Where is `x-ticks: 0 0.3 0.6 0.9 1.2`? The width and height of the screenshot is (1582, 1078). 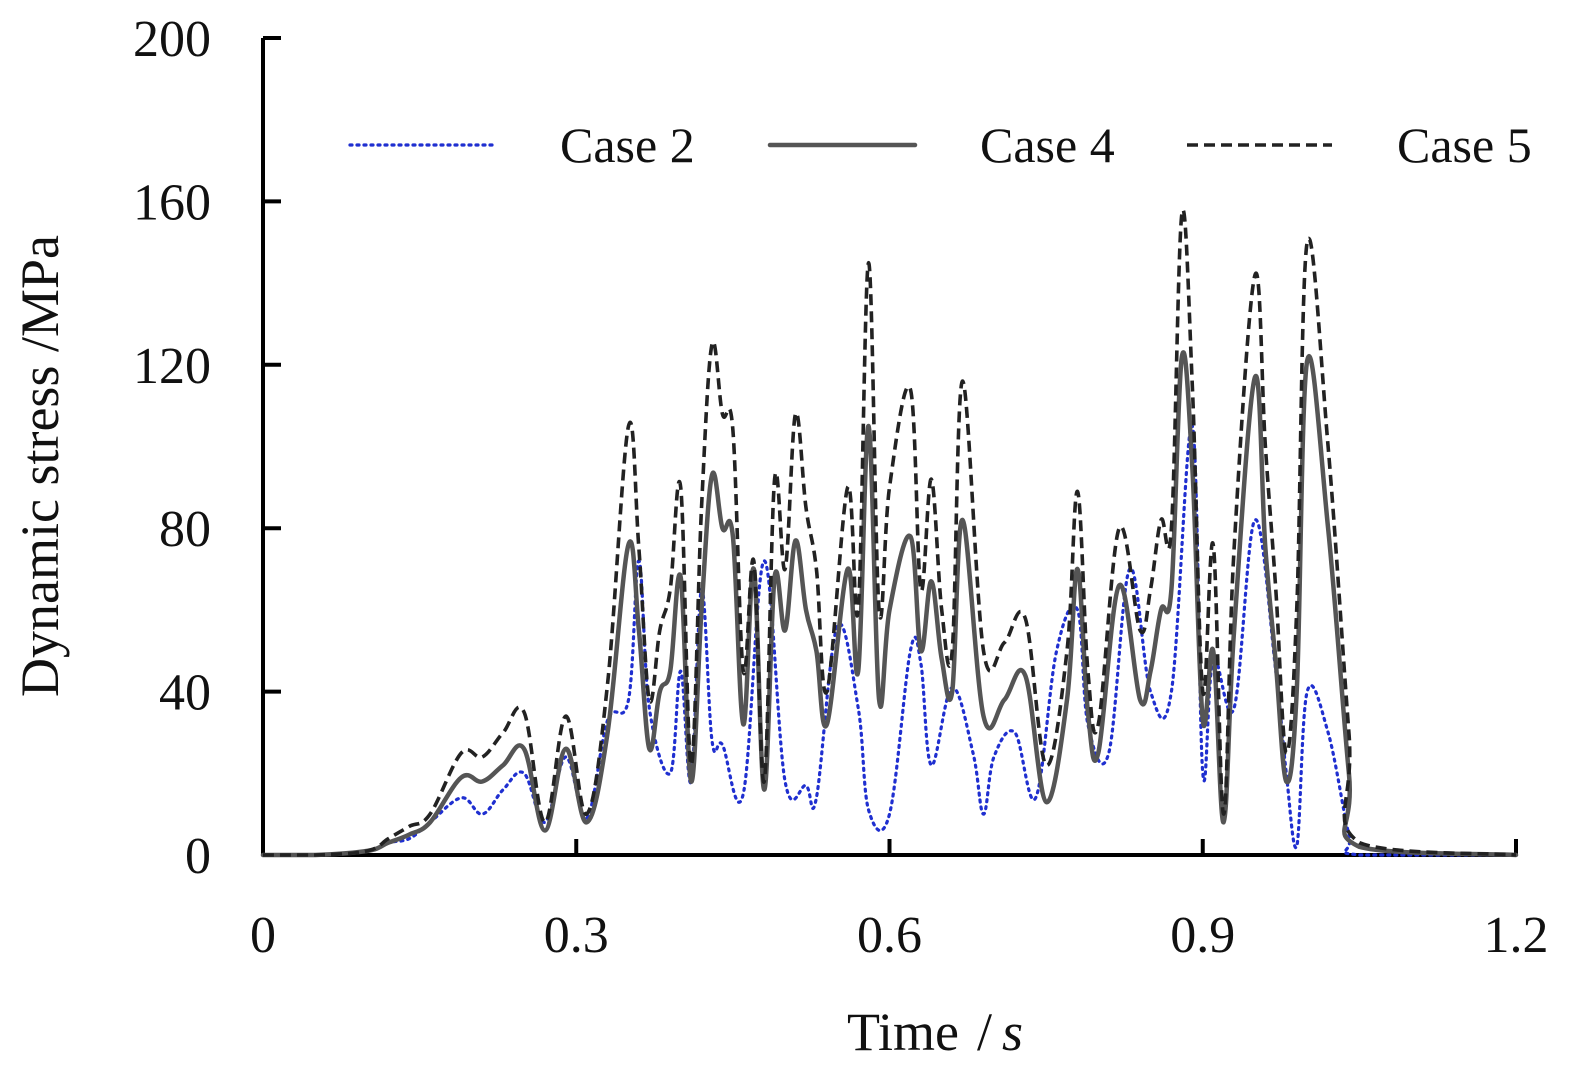
x-ticks: 0 0.3 0.6 0.9 1.2 is located at coordinates (899, 901).